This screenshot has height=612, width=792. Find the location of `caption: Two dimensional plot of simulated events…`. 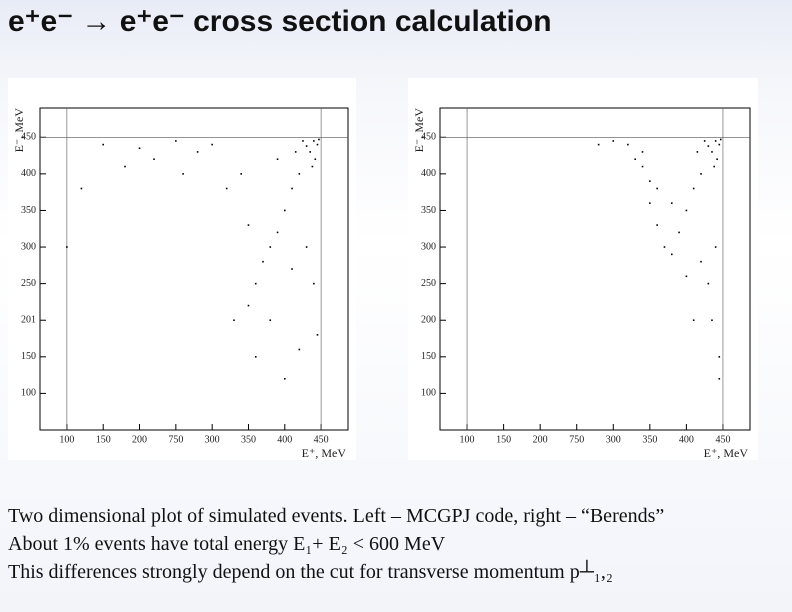

caption: Two dimensional plot of simulated events… is located at coordinates (336, 547).